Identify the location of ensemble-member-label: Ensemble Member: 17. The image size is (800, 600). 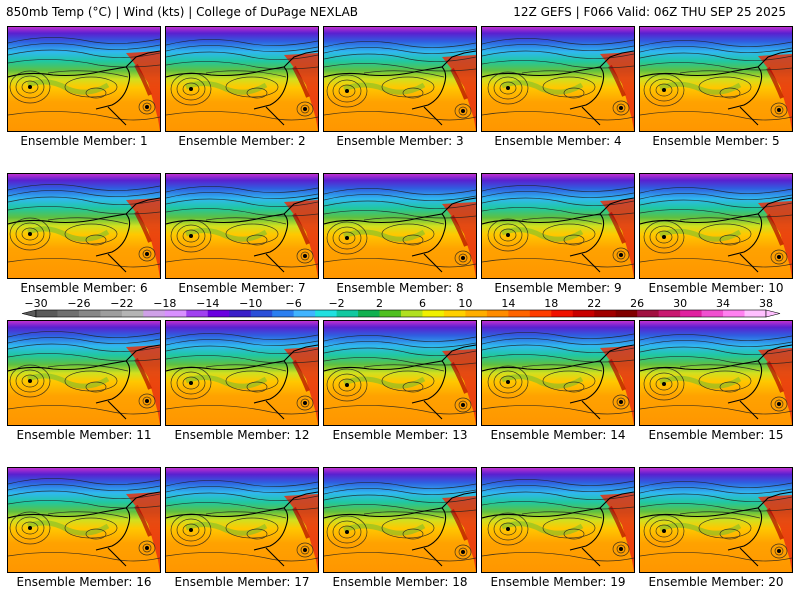
(242, 582).